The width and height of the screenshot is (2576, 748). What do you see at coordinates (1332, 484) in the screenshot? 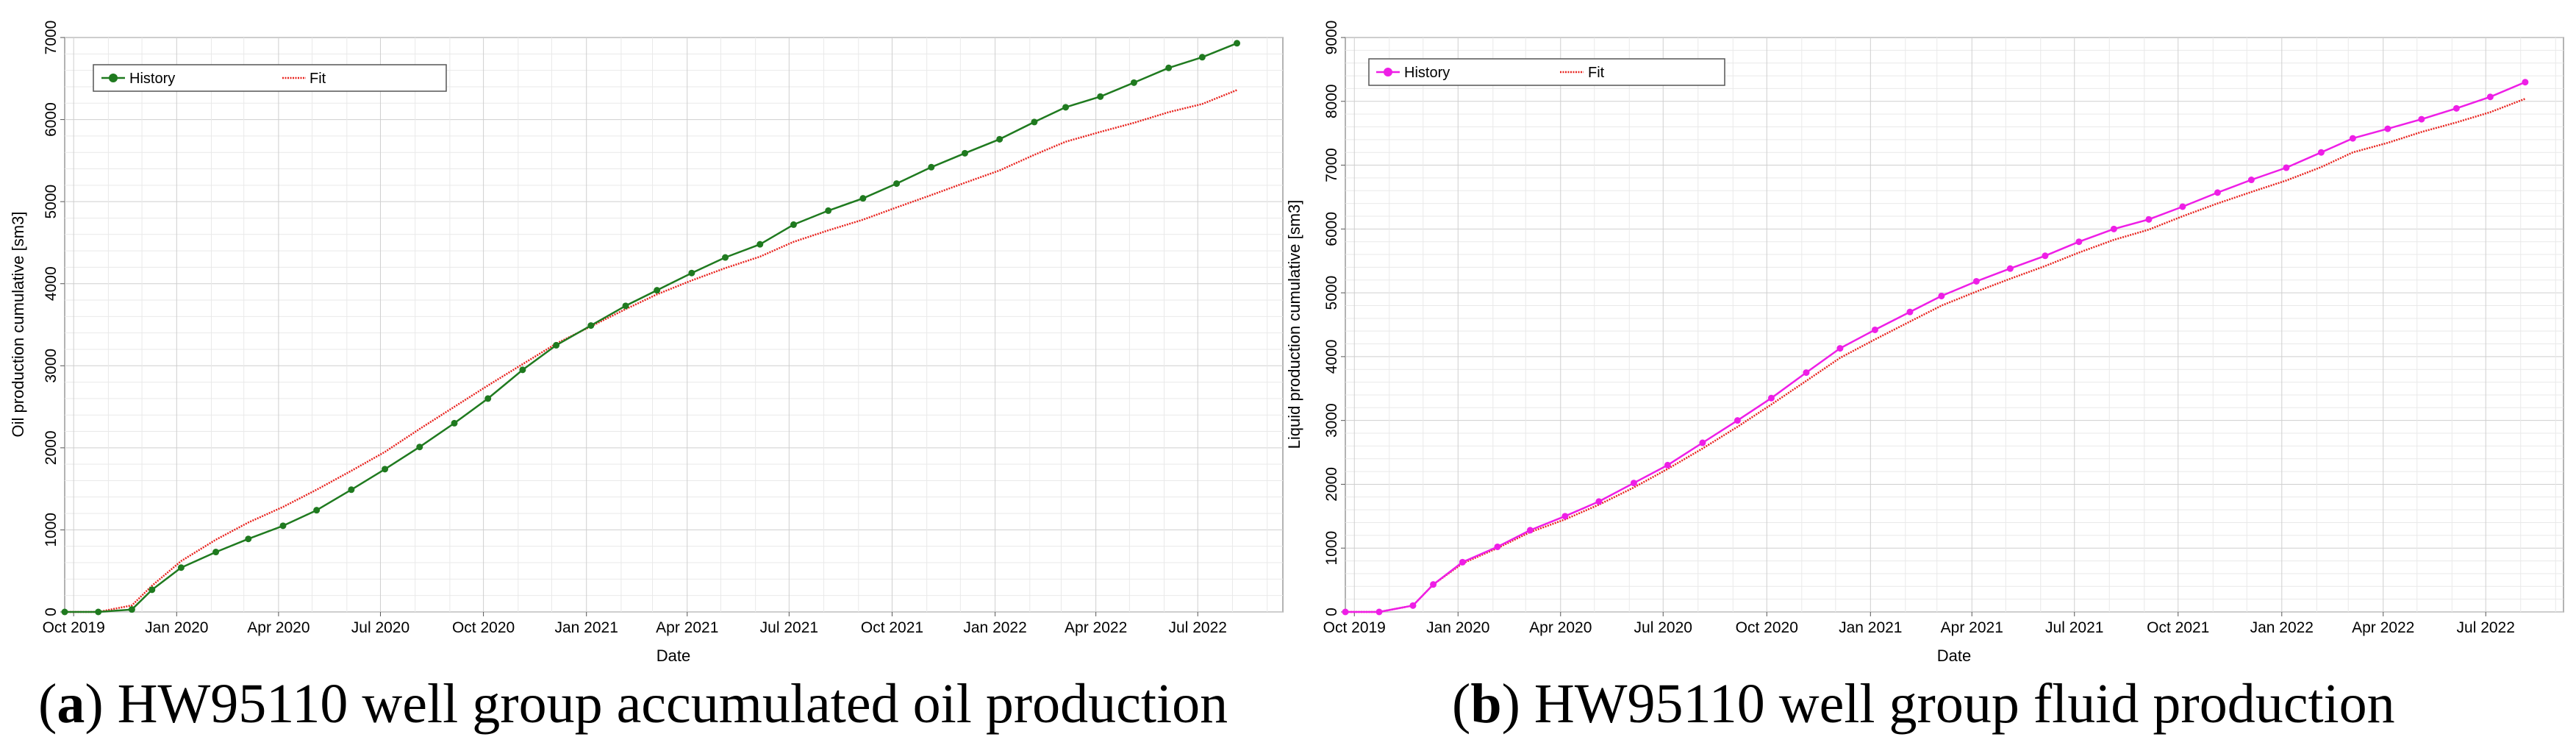
I see `y-tick-label: 2000` at bounding box center [1332, 484].